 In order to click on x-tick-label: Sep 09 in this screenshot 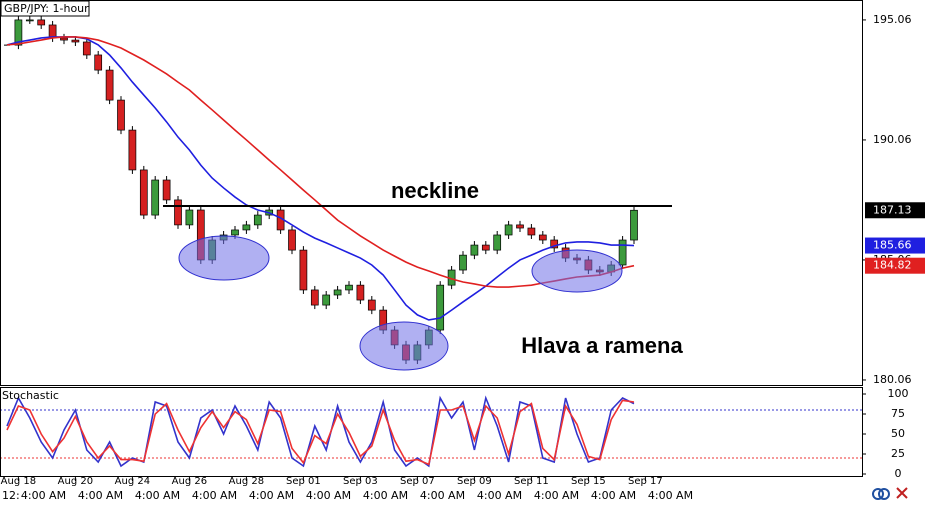, I will do `click(474, 481)`.